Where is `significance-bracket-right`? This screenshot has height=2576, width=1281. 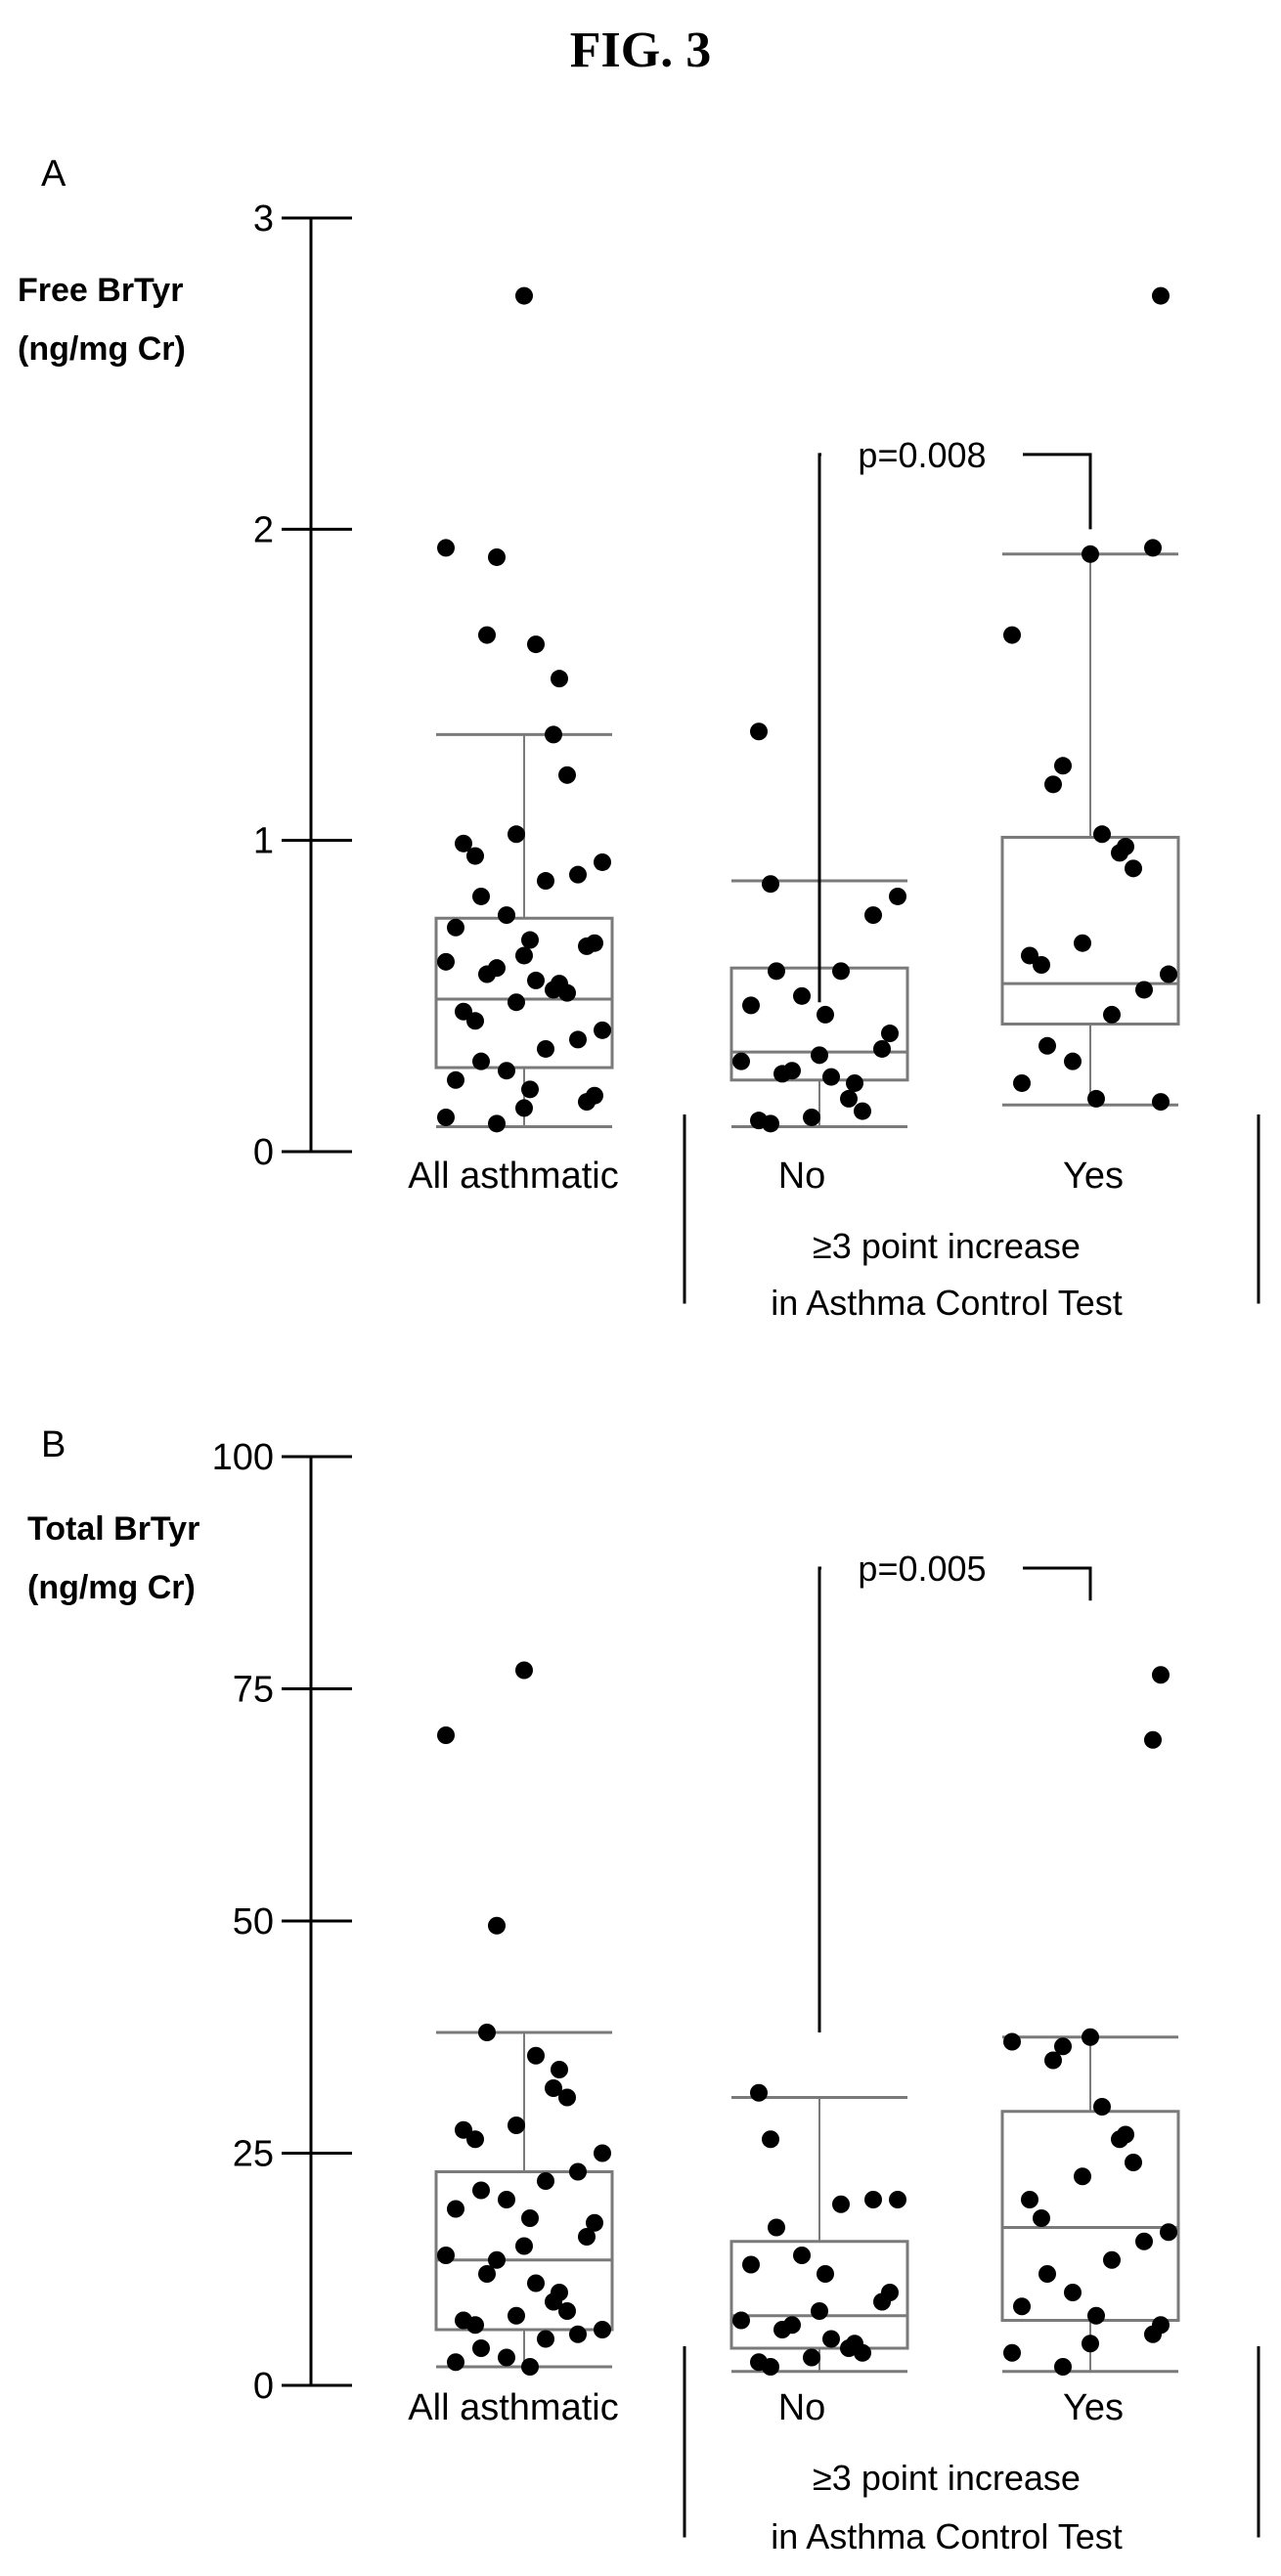
significance-bracket-right is located at coordinates (1057, 1583).